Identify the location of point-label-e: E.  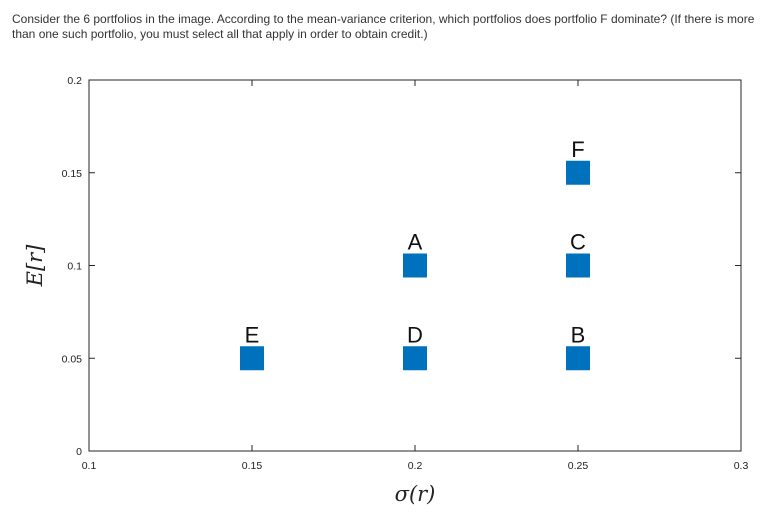
(252, 334).